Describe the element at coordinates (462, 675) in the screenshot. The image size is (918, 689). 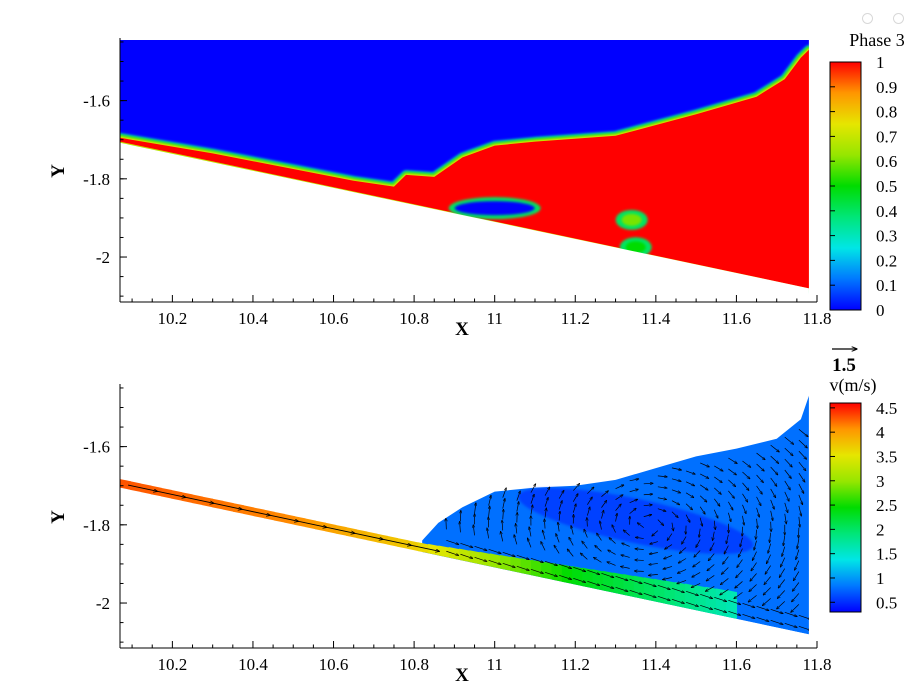
I see `bottom-x-axis-label: X` at that location.